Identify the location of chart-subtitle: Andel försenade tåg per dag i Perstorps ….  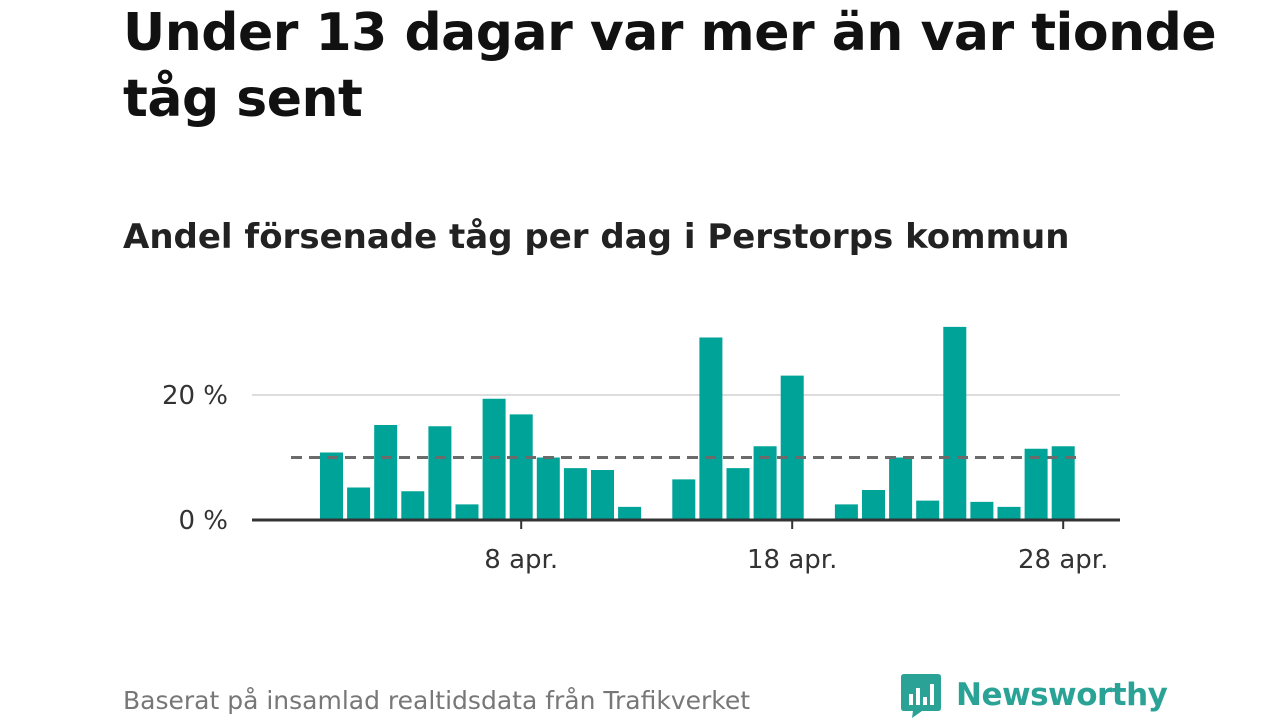
(596, 237).